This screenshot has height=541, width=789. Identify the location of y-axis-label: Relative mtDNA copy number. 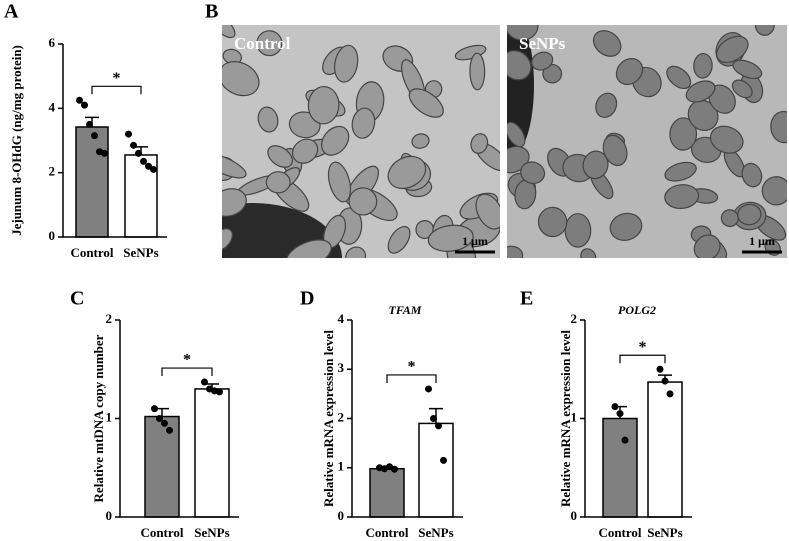
(98, 418).